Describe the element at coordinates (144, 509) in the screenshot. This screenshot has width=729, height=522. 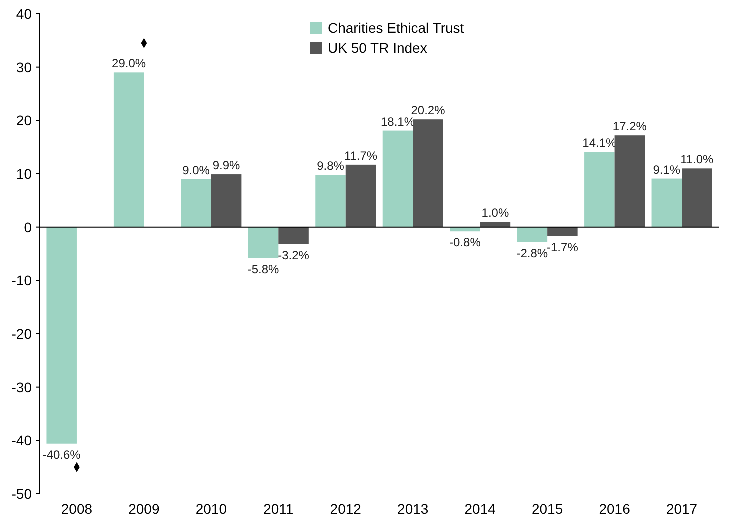
I see `x-tick-label: 2009` at that location.